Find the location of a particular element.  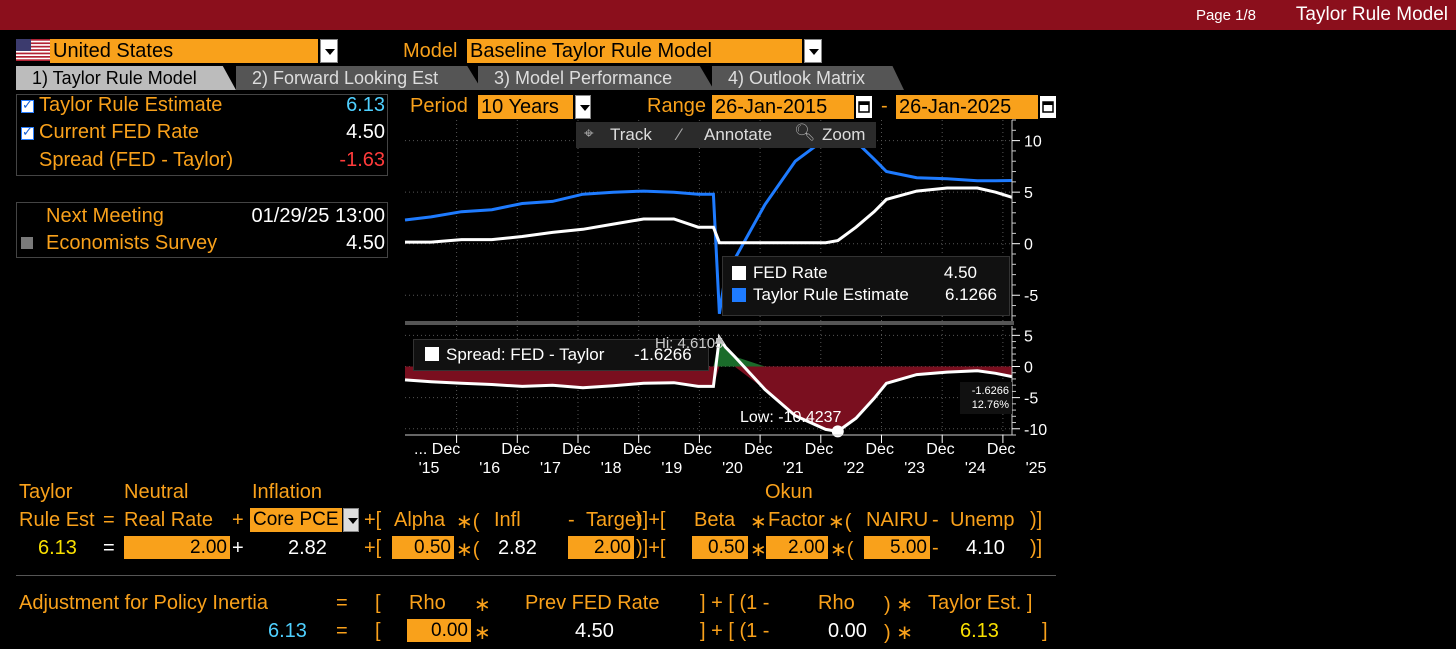

x-tick-year: '18 is located at coordinates (611, 468).